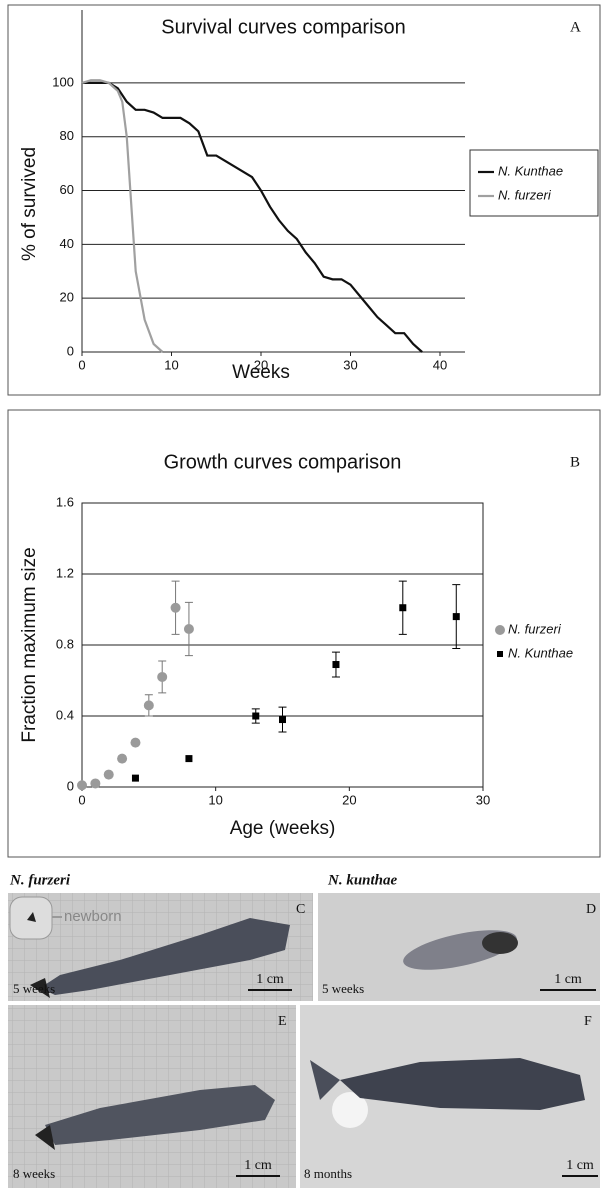  Describe the element at coordinates (67, 135) in the screenshot. I see `y-tick-label: 80` at that location.